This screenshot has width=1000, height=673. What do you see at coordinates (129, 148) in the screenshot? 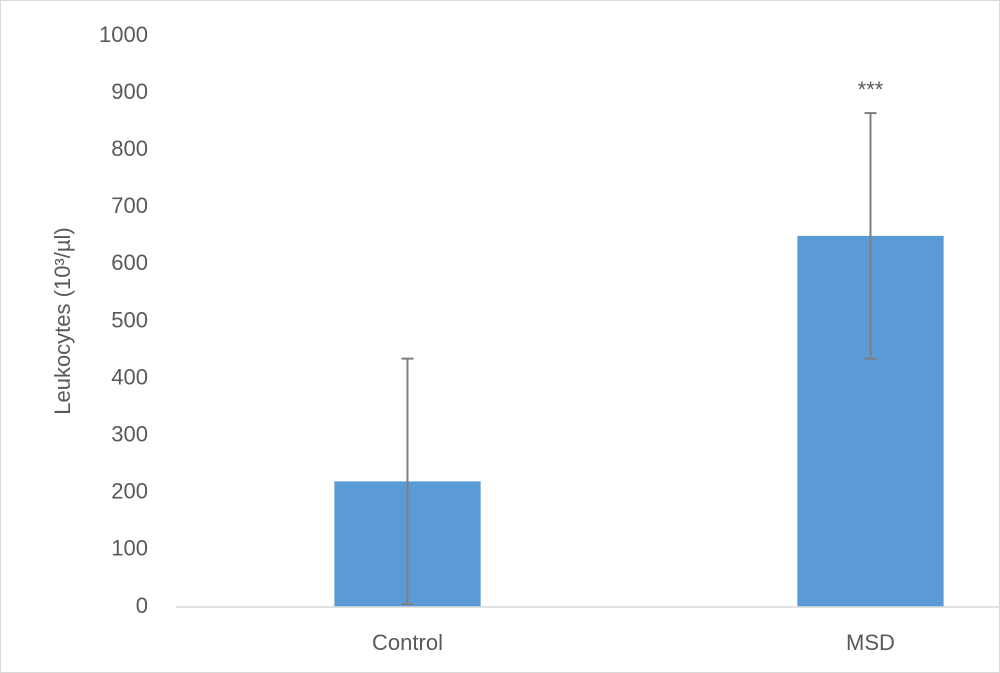
I see `y-tick-label: 800` at bounding box center [129, 148].